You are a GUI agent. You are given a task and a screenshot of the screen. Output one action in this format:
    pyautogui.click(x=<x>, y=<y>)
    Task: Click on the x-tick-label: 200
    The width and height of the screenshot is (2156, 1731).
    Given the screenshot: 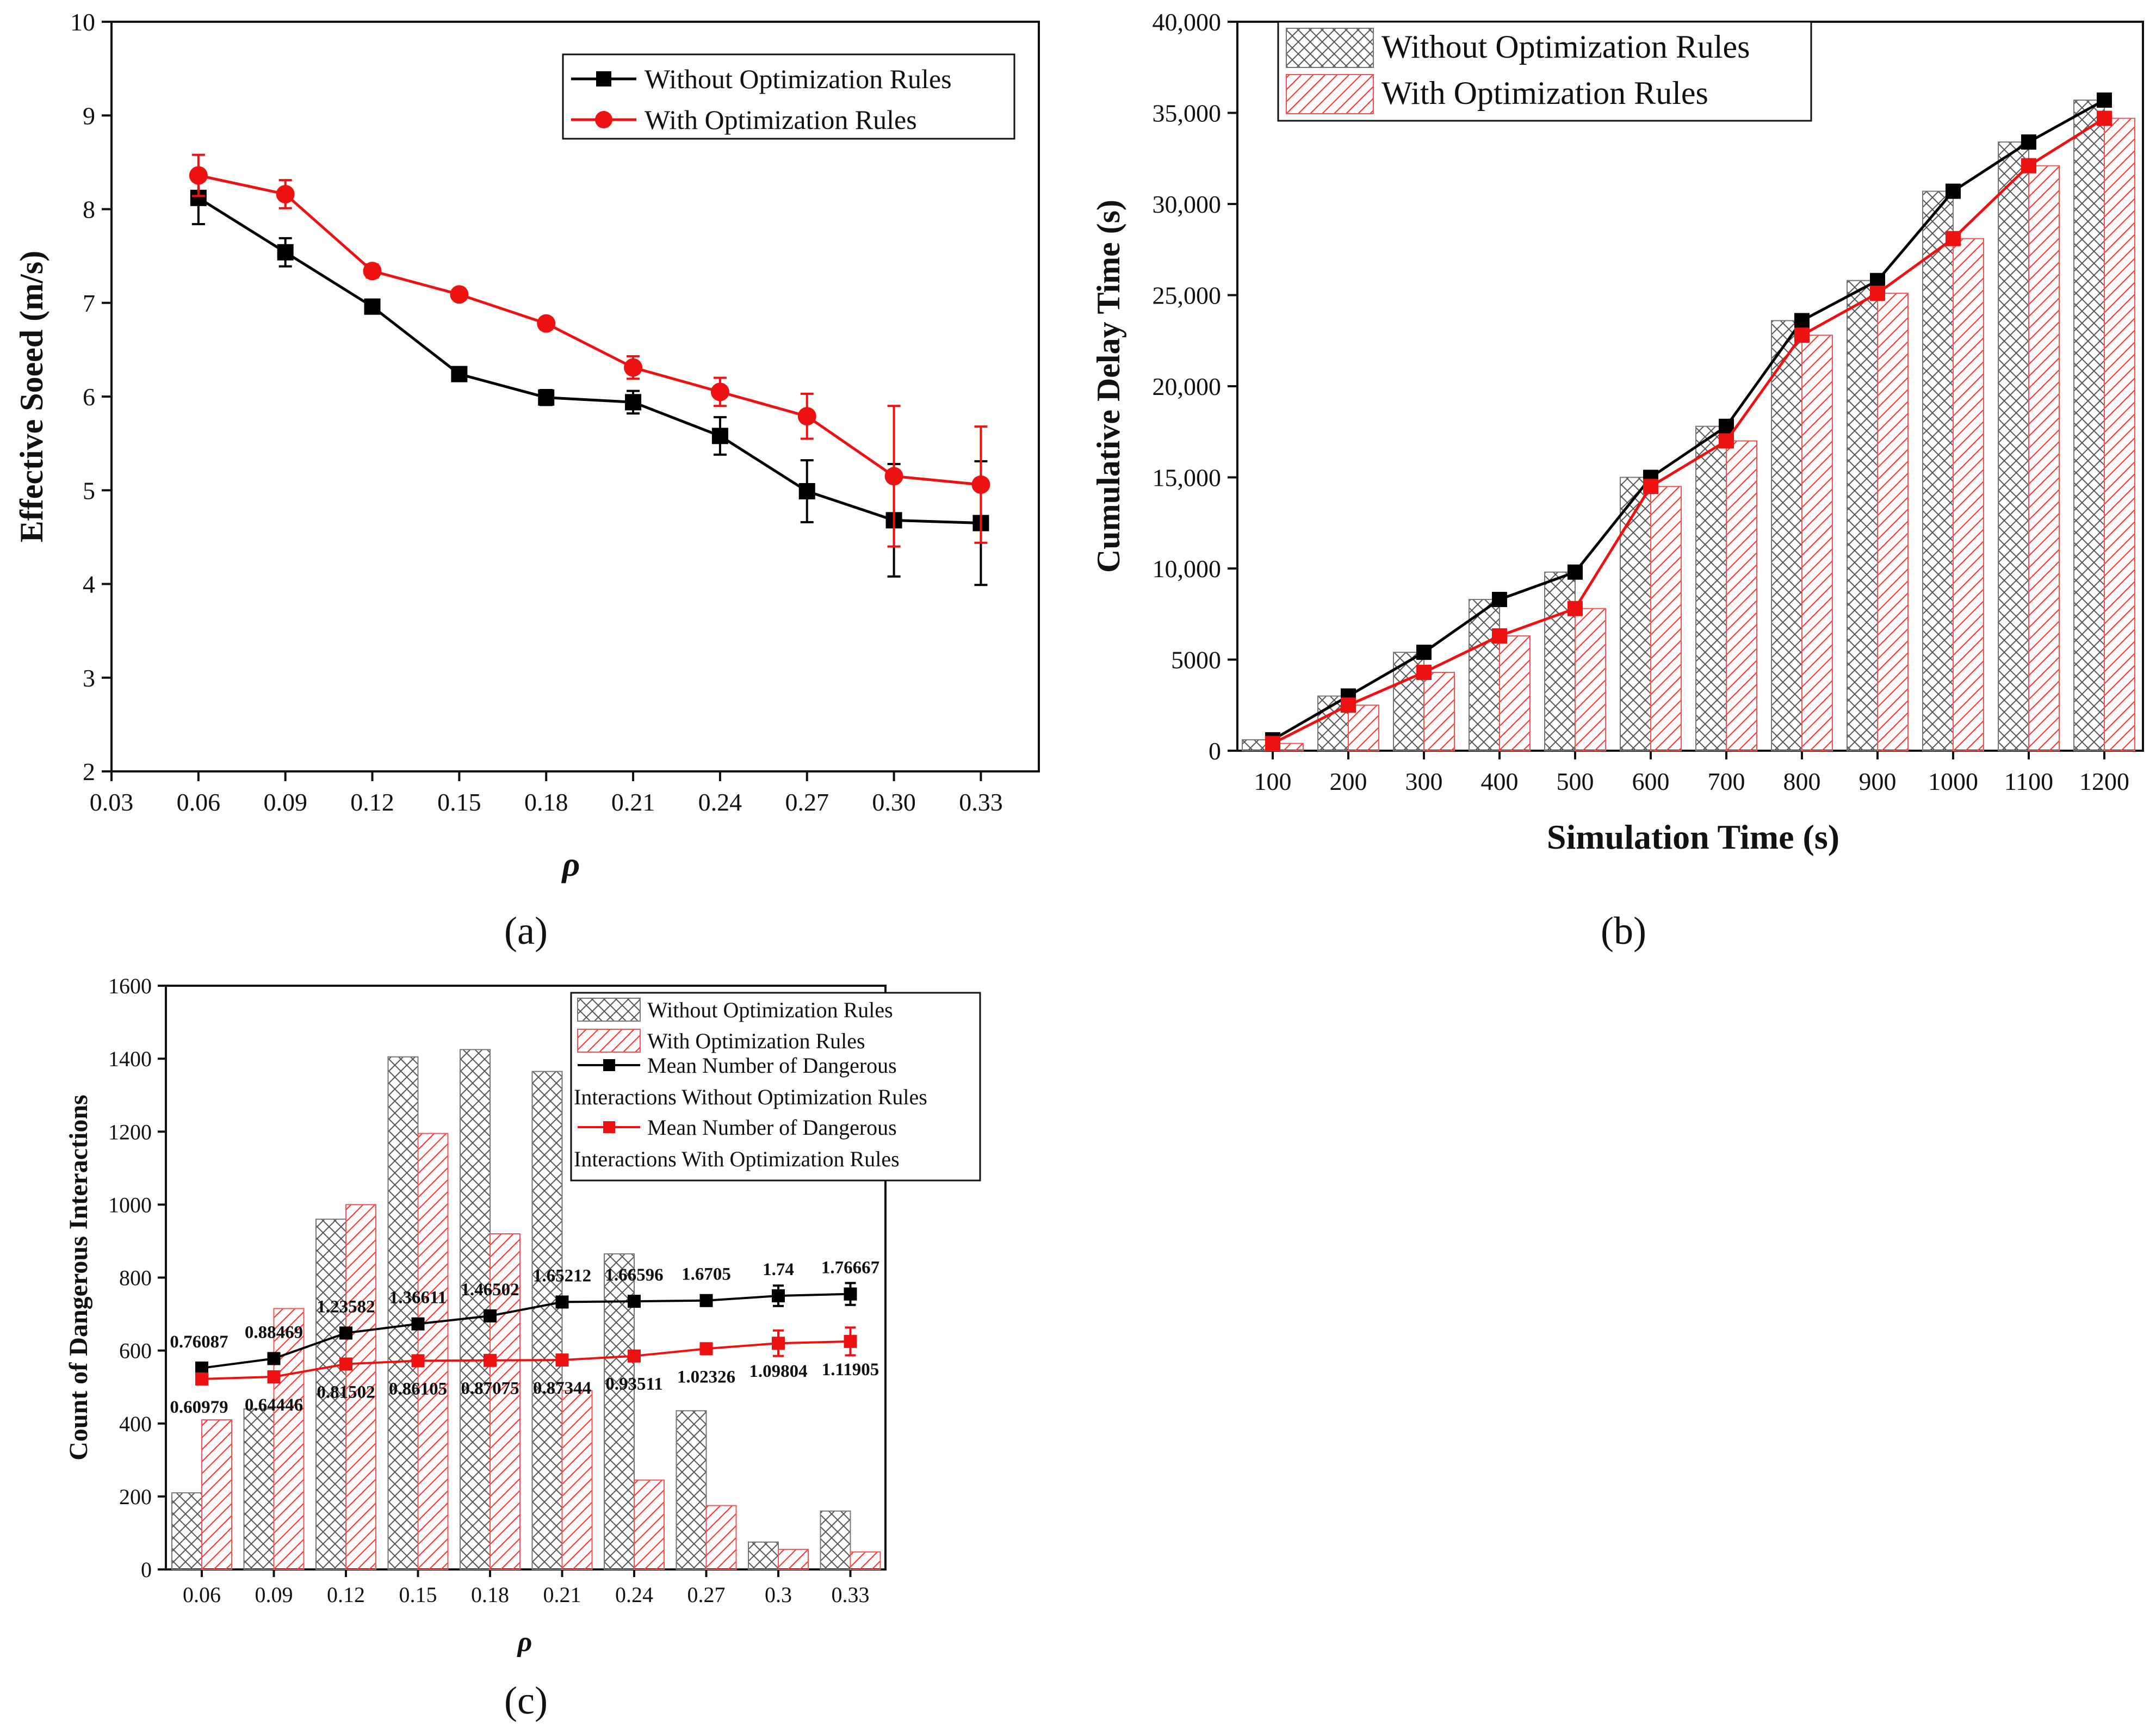 What is the action you would take?
    pyautogui.click(x=1348, y=781)
    